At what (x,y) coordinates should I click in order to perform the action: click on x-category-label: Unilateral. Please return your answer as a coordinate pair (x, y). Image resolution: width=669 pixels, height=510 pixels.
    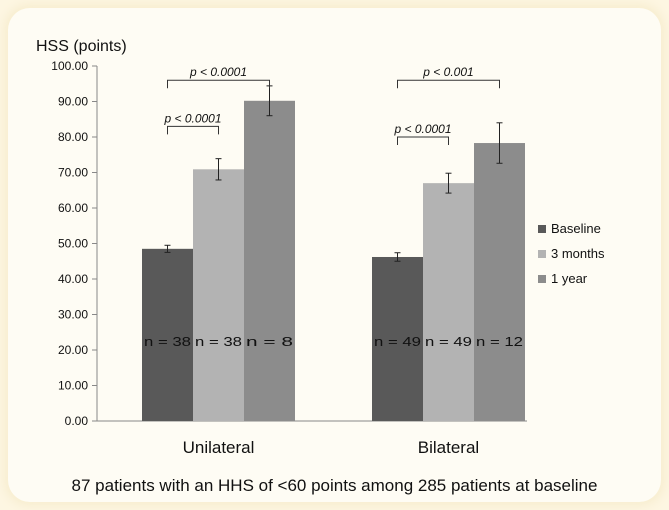
    Looking at the image, I should click on (219, 447).